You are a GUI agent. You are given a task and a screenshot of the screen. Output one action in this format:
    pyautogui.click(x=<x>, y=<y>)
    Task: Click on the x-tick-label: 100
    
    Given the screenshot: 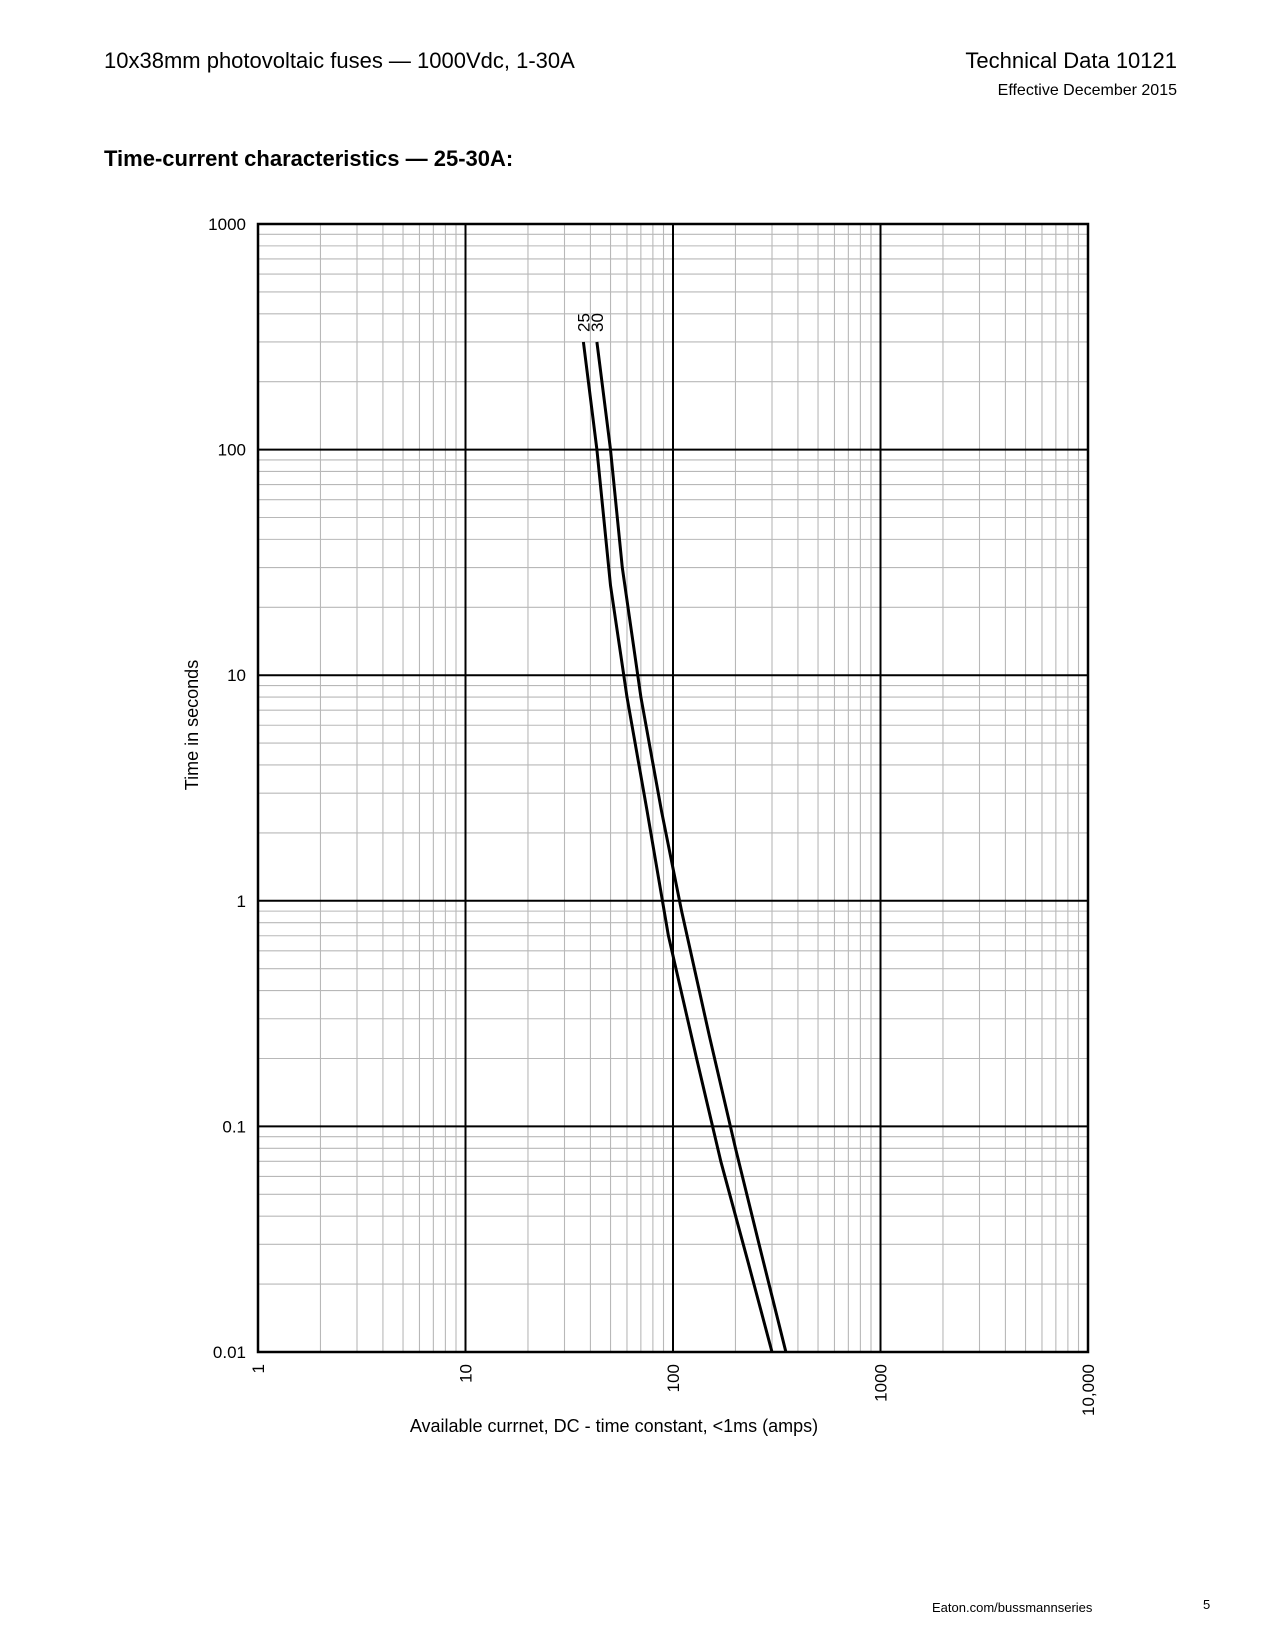 What is the action you would take?
    pyautogui.click(x=673, y=1378)
    